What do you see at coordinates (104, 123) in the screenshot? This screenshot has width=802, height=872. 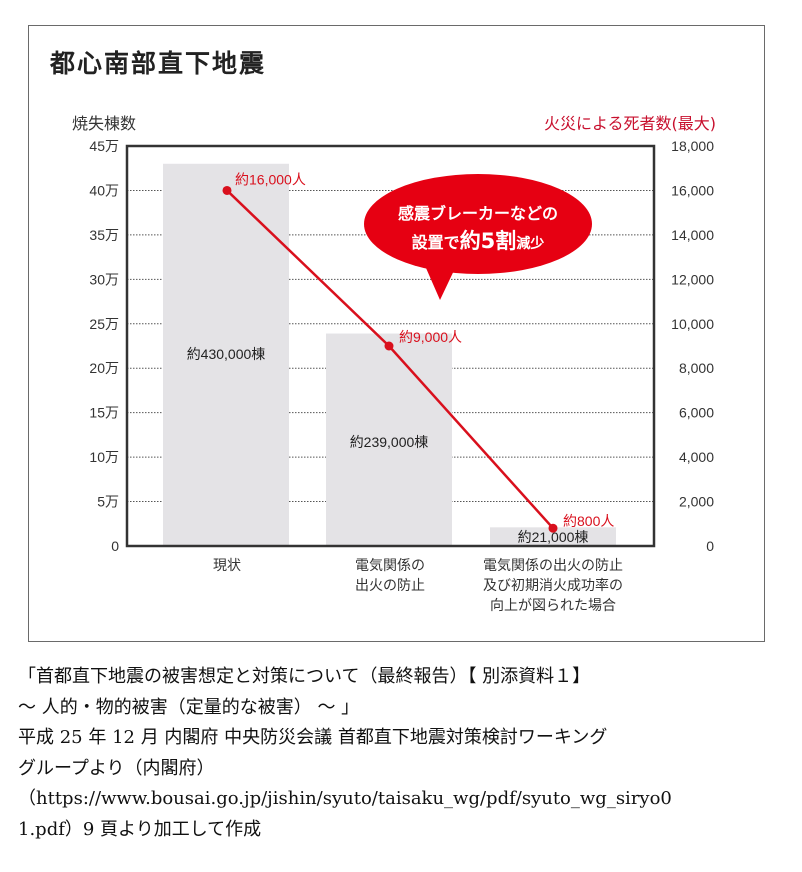 I see `left-axis-label: 焼失棟数` at bounding box center [104, 123].